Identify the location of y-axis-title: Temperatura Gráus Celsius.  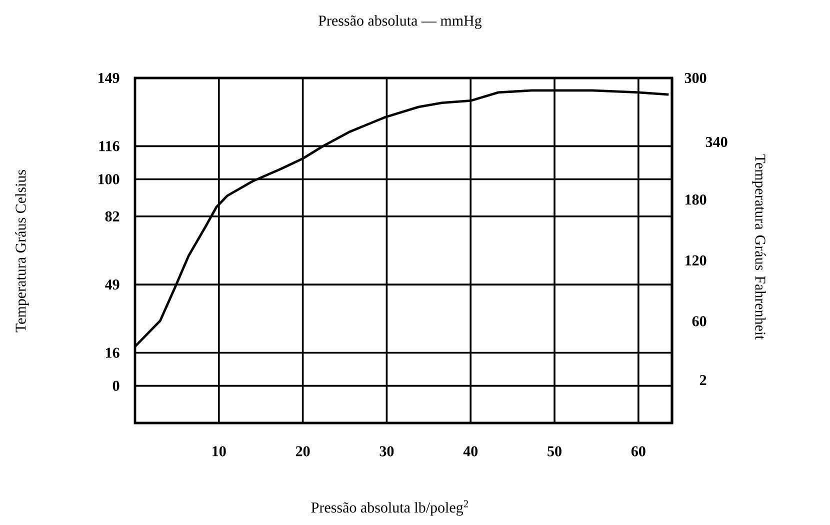
(22, 251).